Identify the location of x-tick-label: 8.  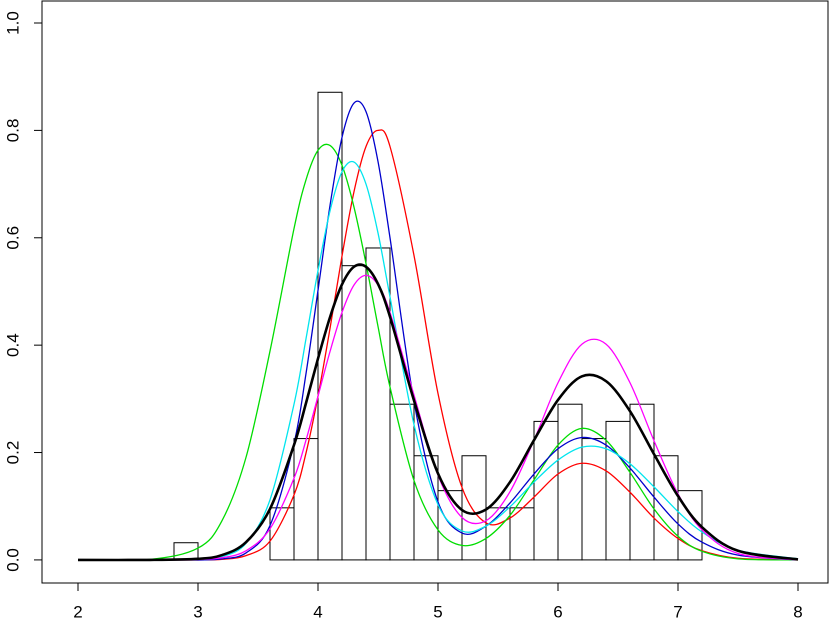
(797, 611).